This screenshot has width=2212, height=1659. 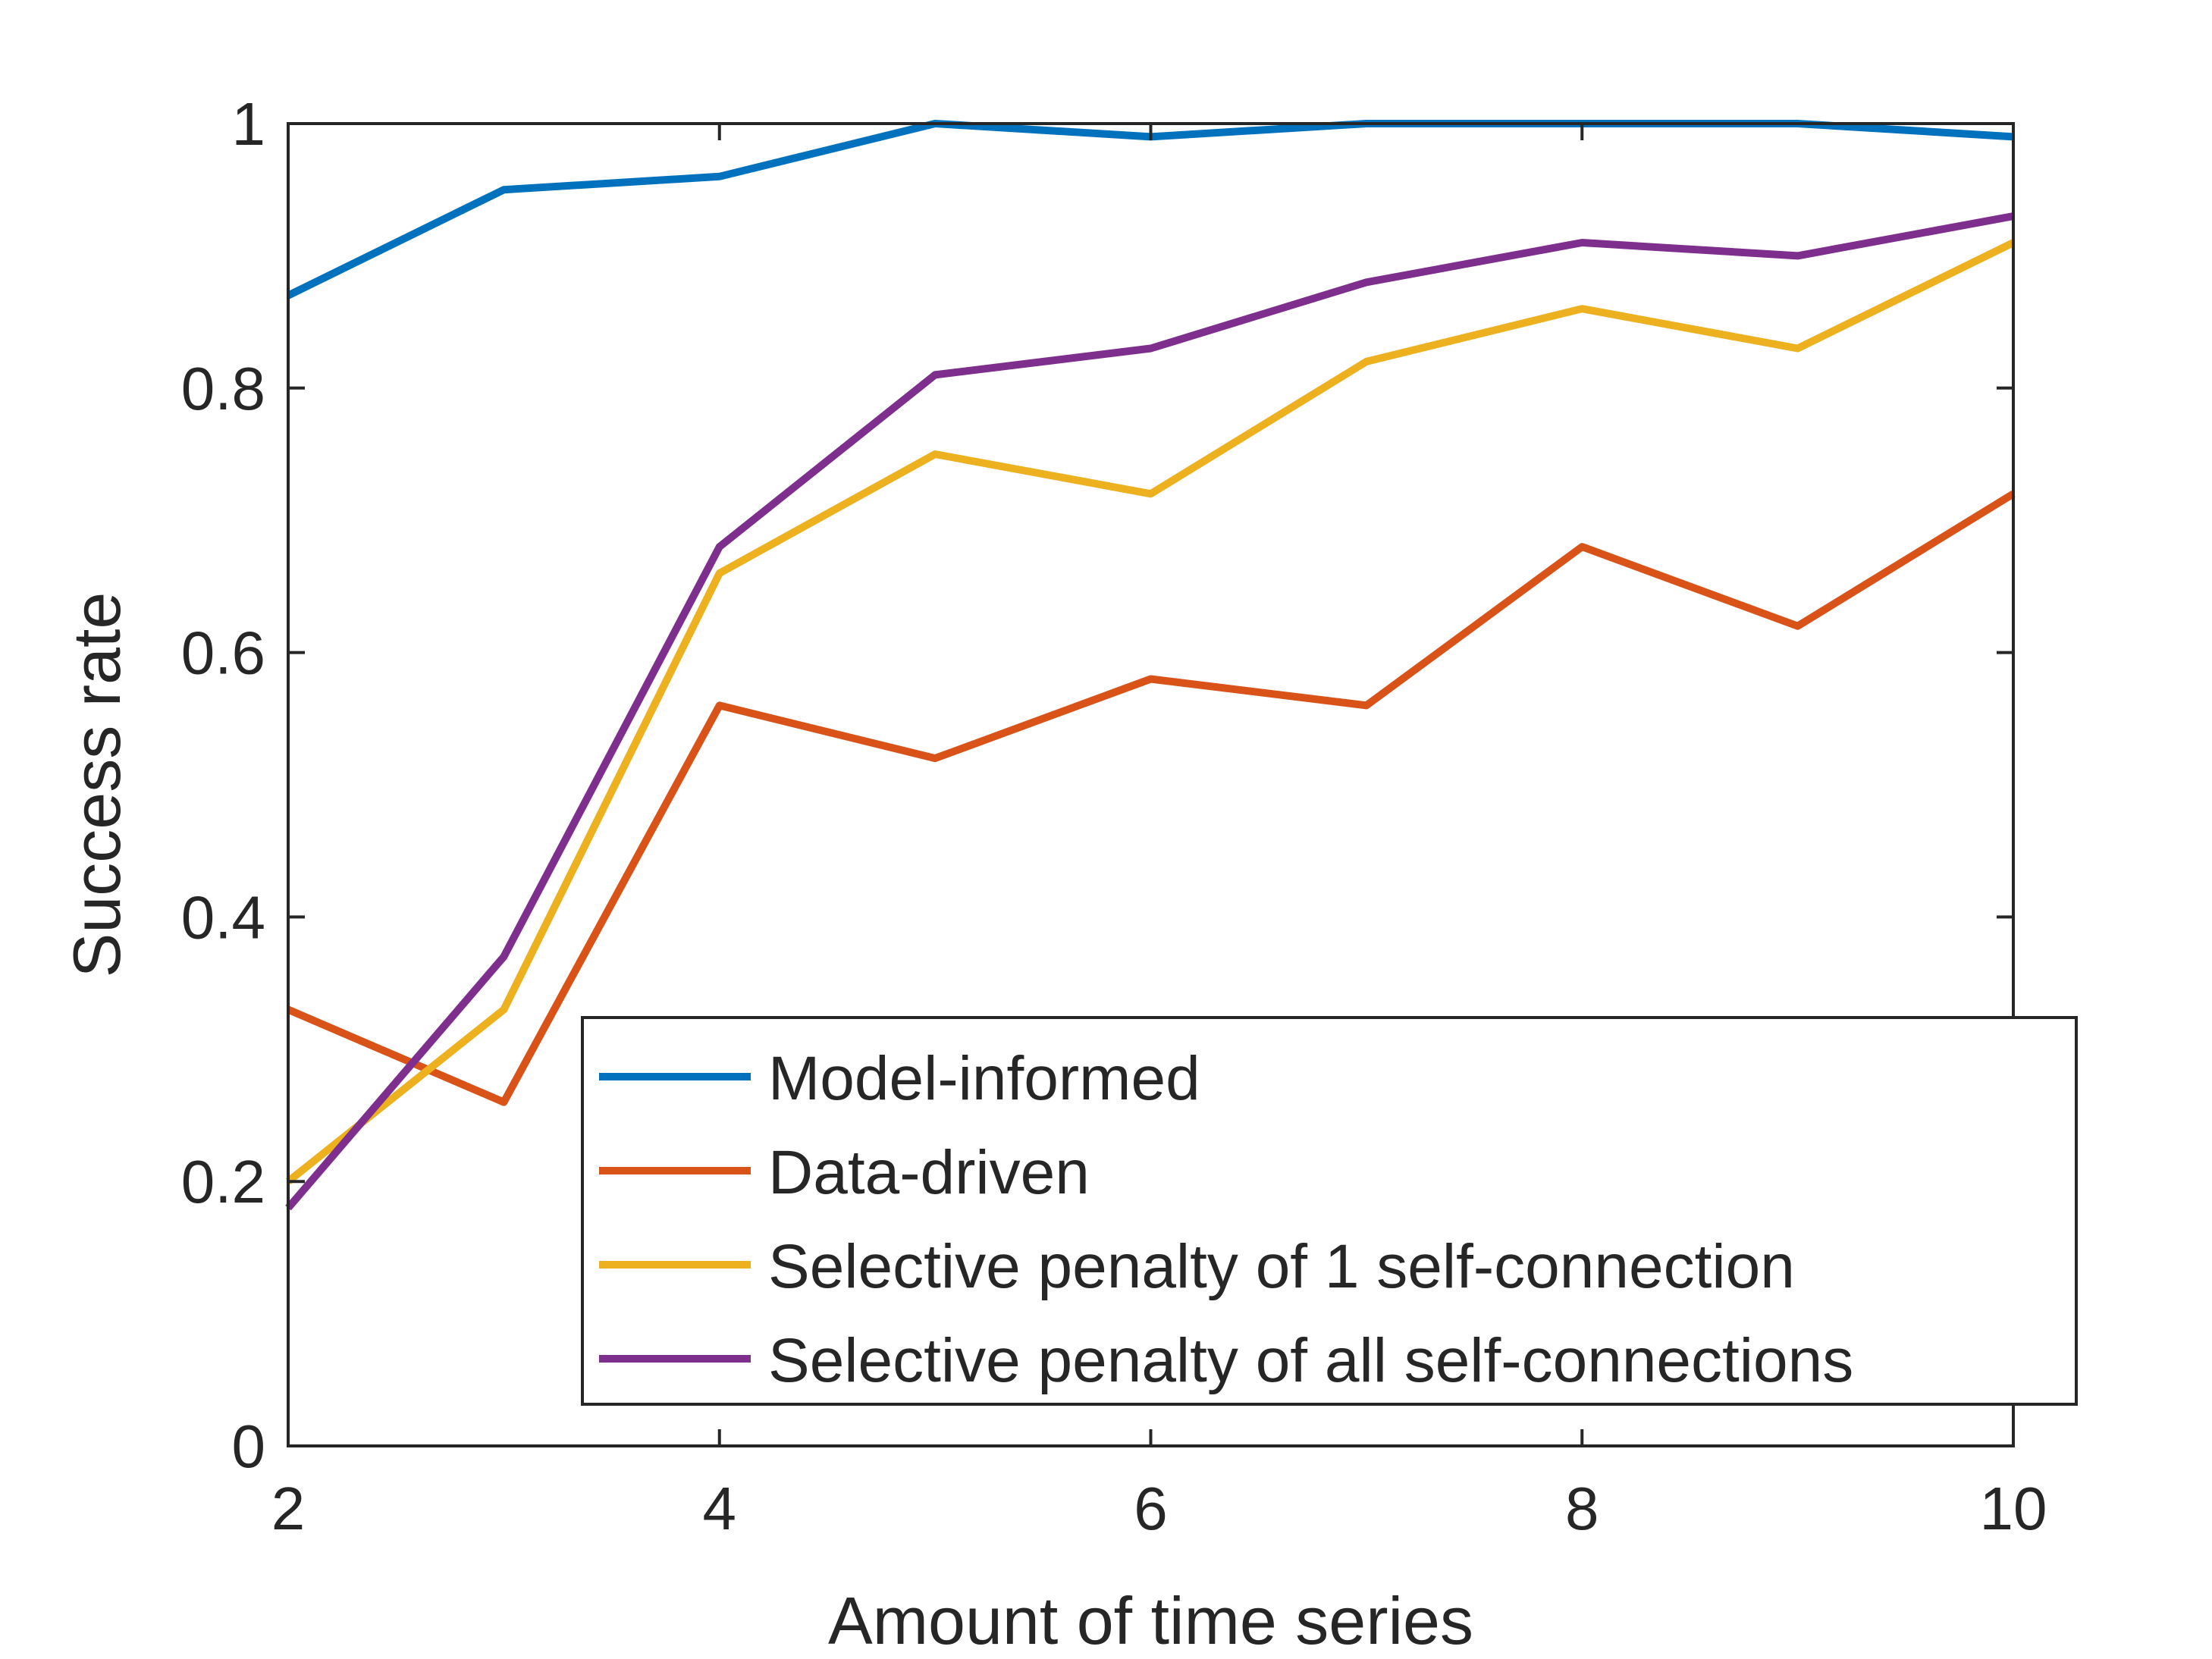 I want to click on y-tick-label: 0.8, so click(x=223, y=388).